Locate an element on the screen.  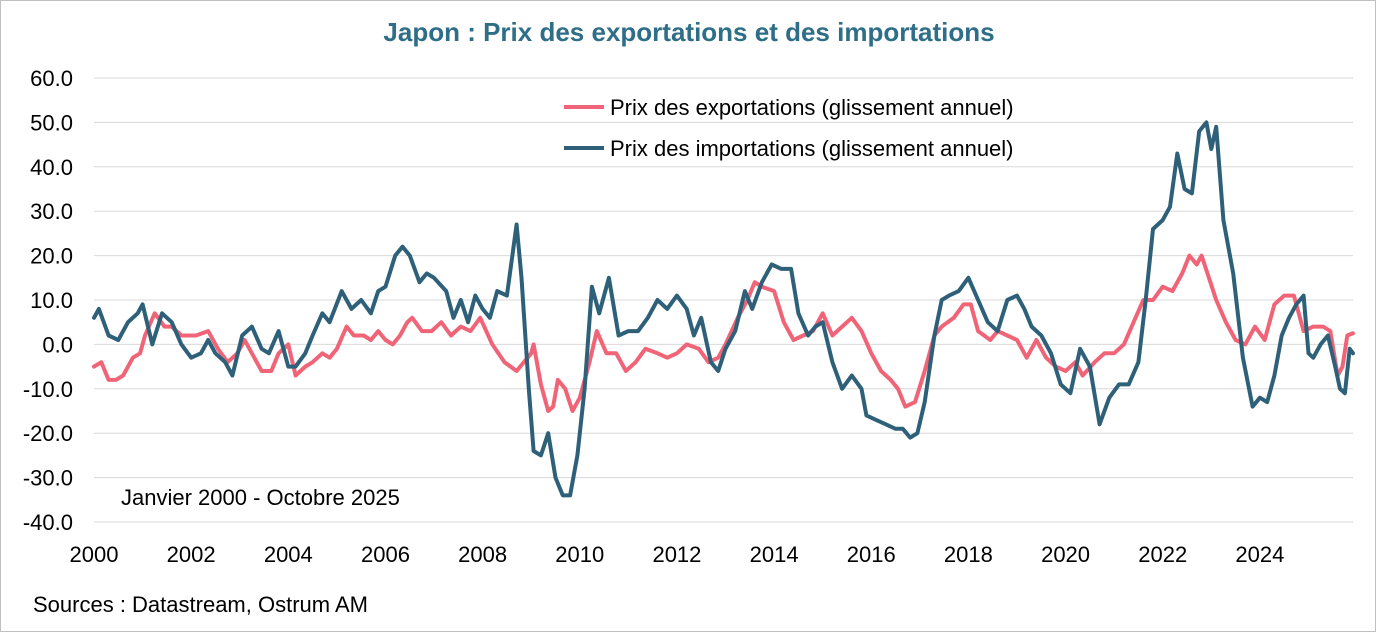
x-tick-label: 2022 is located at coordinates (1162, 554).